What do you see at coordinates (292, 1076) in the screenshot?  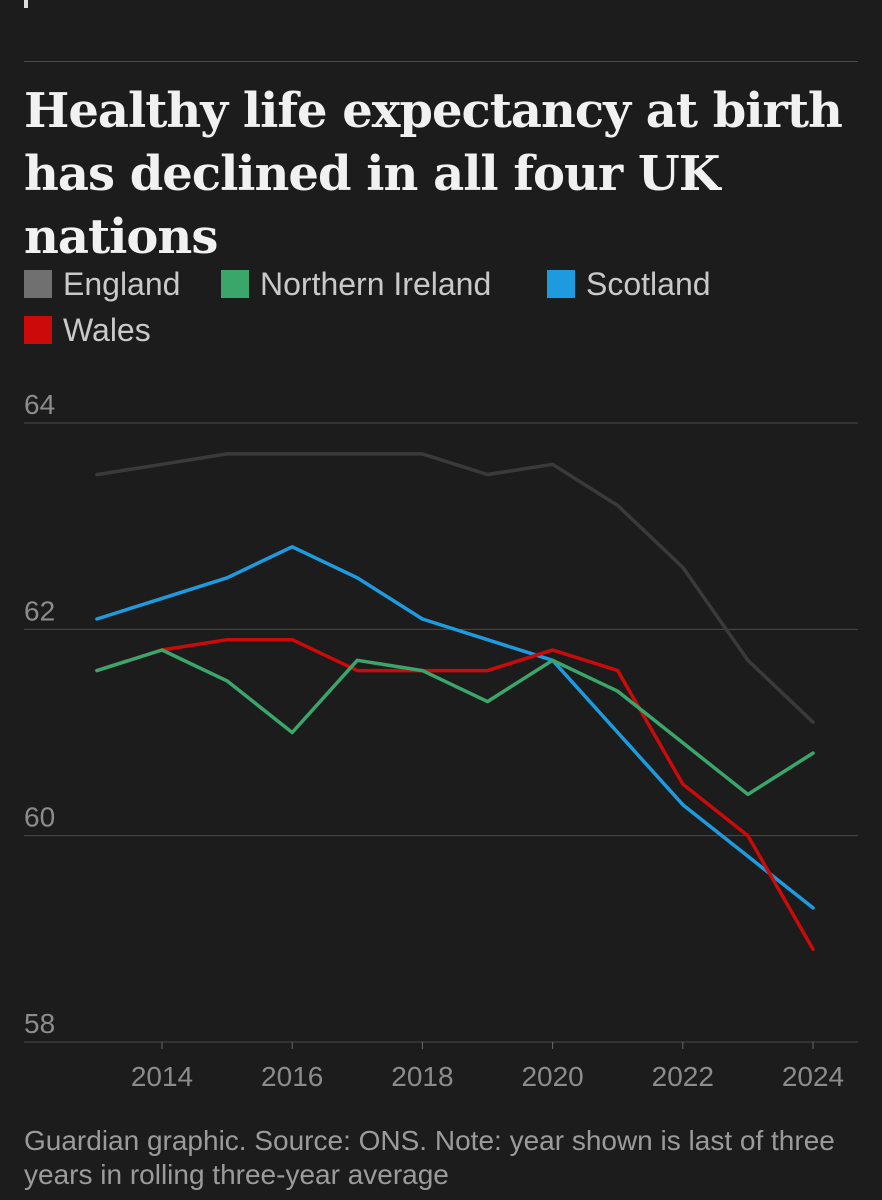 I see `x-tick-label-2016: 2016` at bounding box center [292, 1076].